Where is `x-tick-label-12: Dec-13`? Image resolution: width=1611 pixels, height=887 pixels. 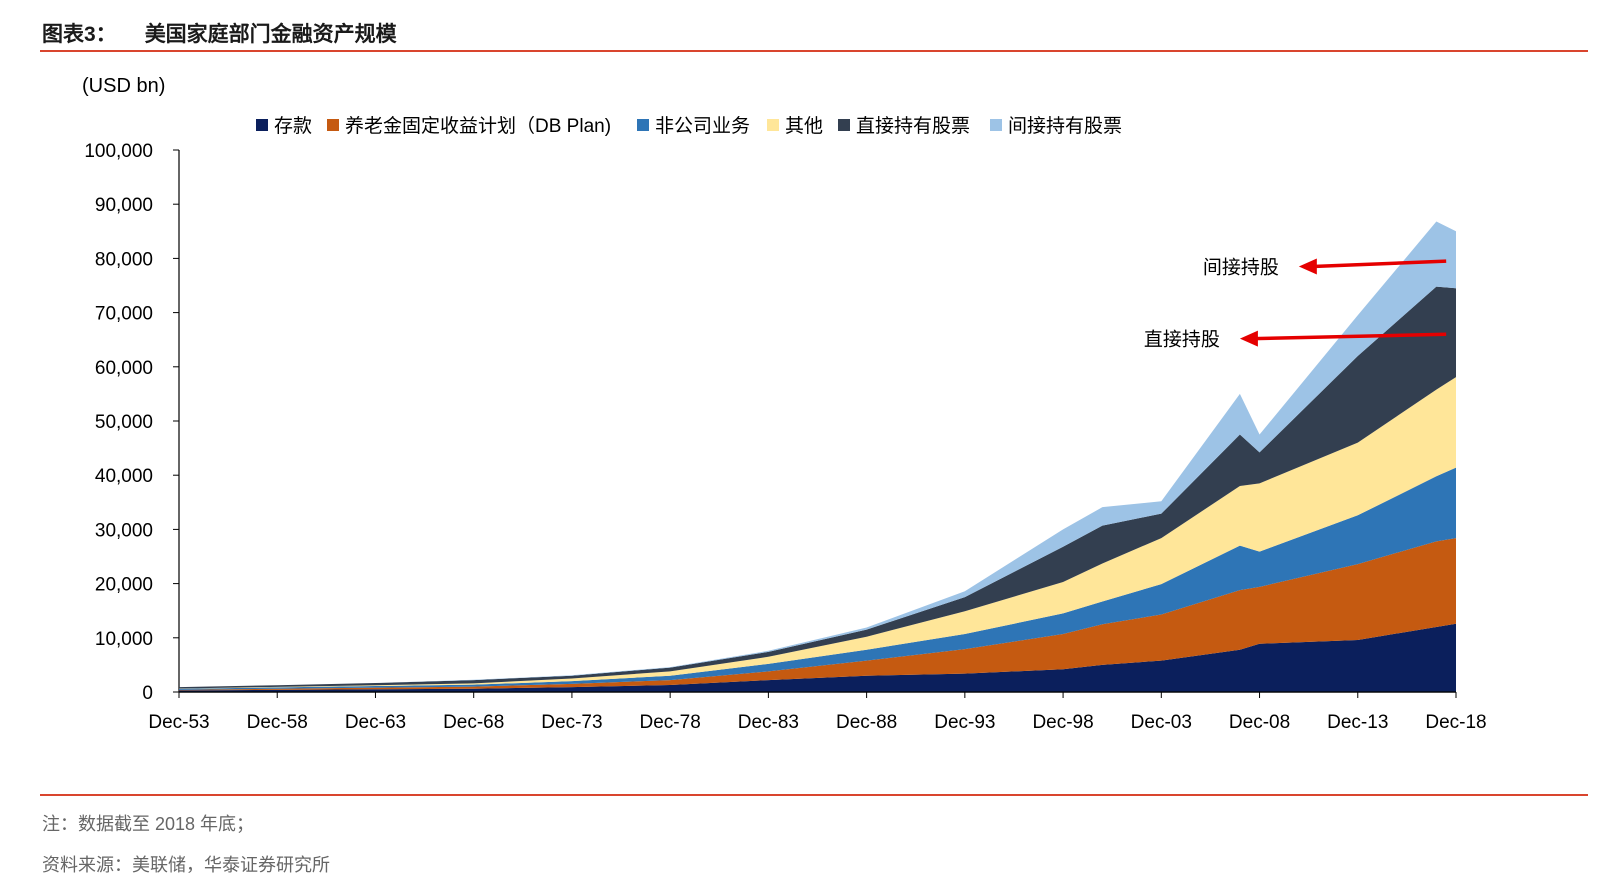
x-tick-label-12: Dec-13 is located at coordinates (1357, 722).